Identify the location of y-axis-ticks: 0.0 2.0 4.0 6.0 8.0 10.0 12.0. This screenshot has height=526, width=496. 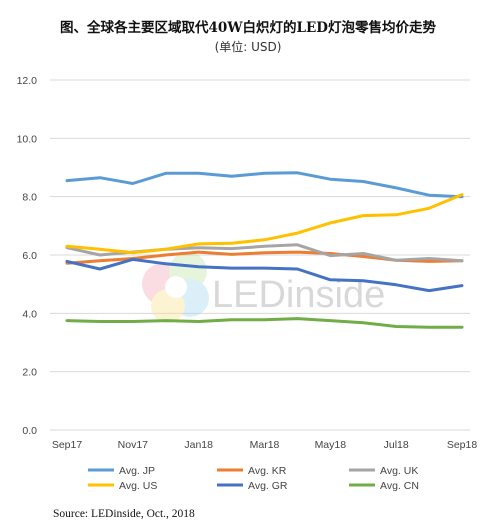
(27, 256).